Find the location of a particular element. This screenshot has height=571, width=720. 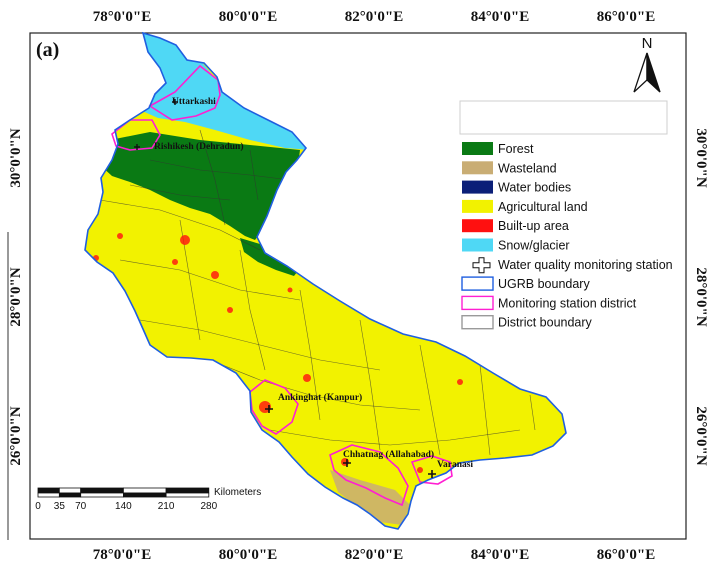

legend-item: Water quality monitoring station is located at coordinates (572, 265).